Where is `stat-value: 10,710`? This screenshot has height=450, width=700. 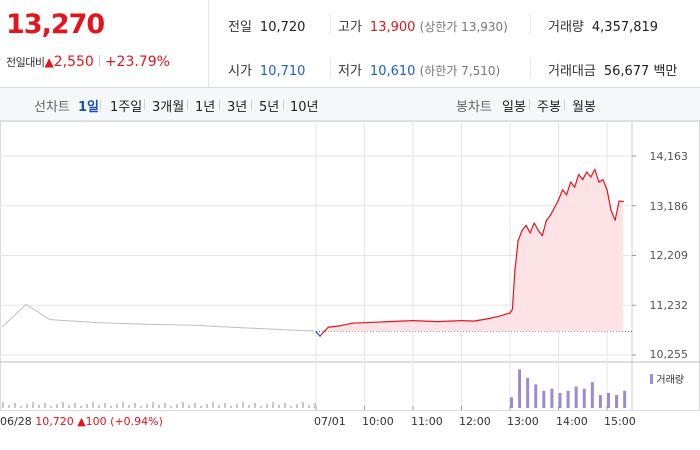
stat-value: 10,710 is located at coordinates (282, 71).